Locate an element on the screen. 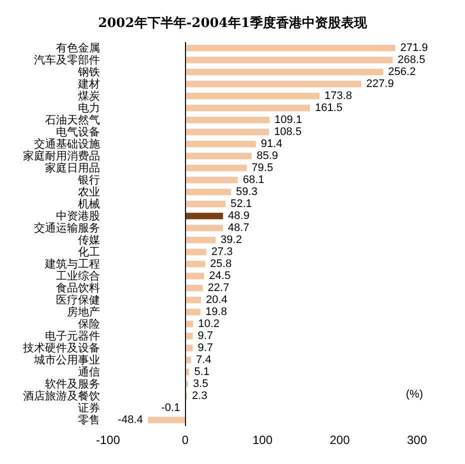  y-tick-label: 钢铁 is located at coordinates (88, 72).